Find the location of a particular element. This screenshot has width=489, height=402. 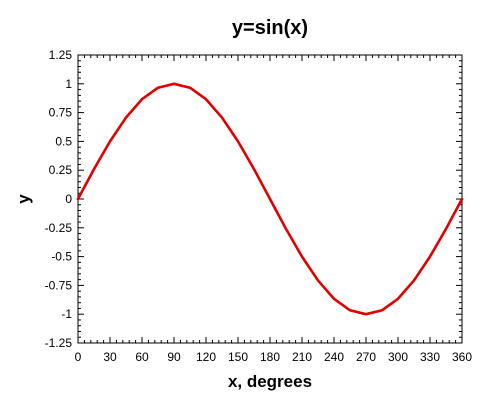

y-axis-label: y is located at coordinates (23, 199).